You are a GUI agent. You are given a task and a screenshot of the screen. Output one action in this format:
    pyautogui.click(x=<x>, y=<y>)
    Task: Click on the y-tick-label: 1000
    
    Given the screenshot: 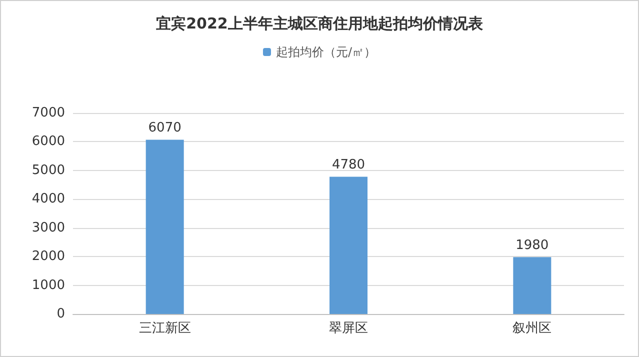 What is the action you would take?
    pyautogui.click(x=48, y=285)
    